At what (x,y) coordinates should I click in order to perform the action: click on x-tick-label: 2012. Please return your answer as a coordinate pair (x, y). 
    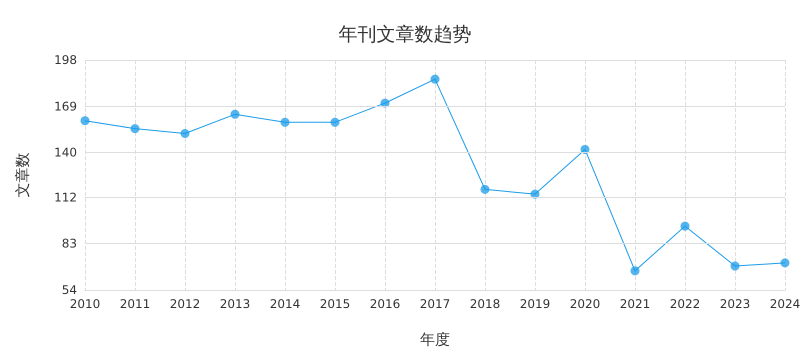
    Looking at the image, I should click on (185, 304).